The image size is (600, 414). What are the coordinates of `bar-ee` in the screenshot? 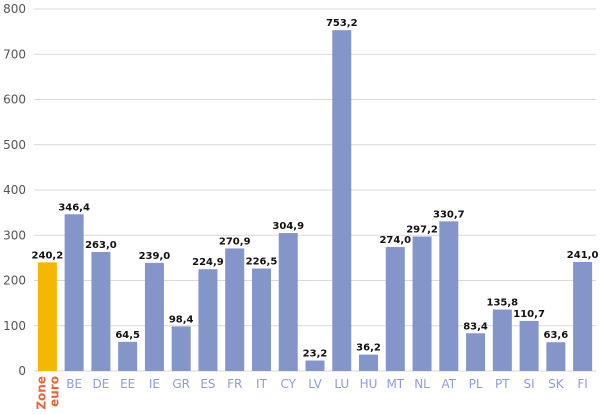 It's located at (128, 356).